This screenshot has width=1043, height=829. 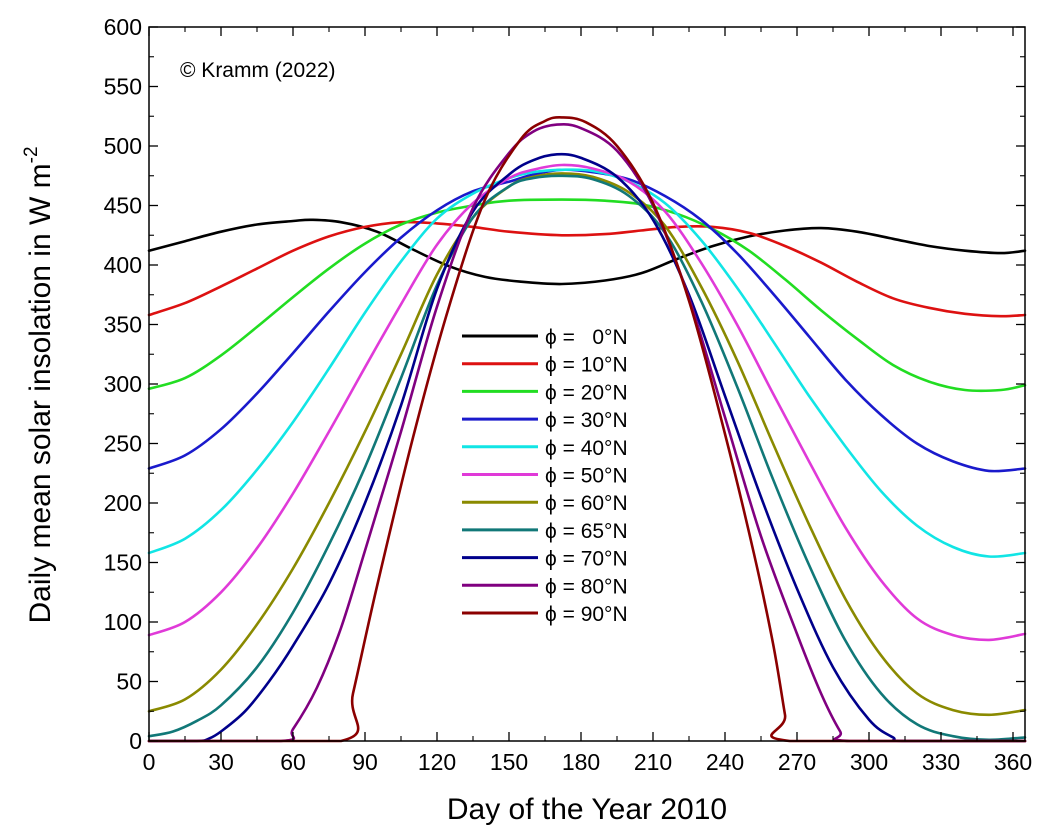 What do you see at coordinates (123, 146) in the screenshot?
I see `y-tick-label: 500` at bounding box center [123, 146].